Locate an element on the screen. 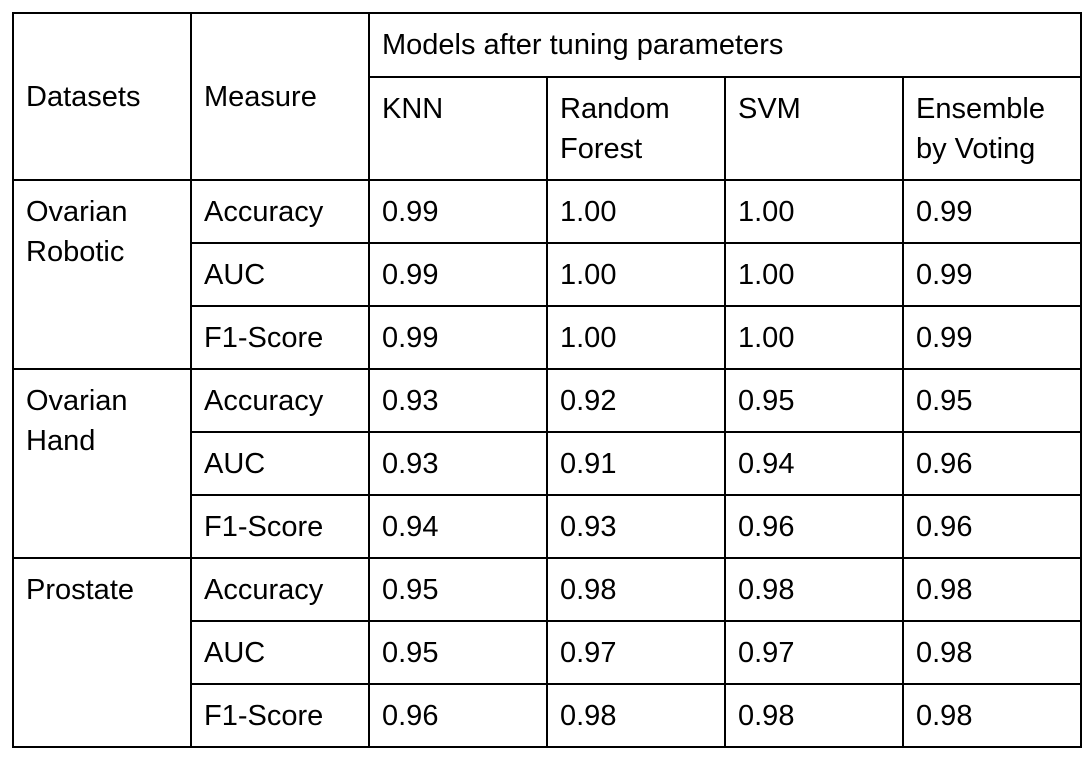  model-header-svm: SVM is located at coordinates (814, 128).